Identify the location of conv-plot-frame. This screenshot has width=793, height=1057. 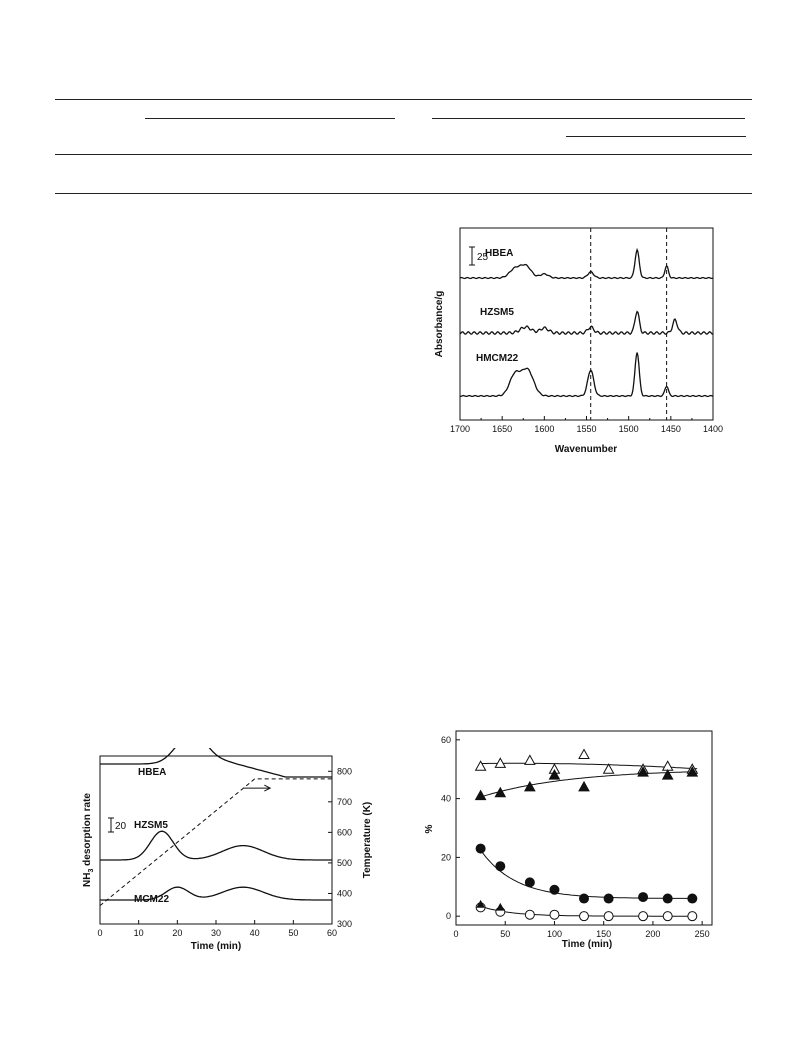
(584, 828).